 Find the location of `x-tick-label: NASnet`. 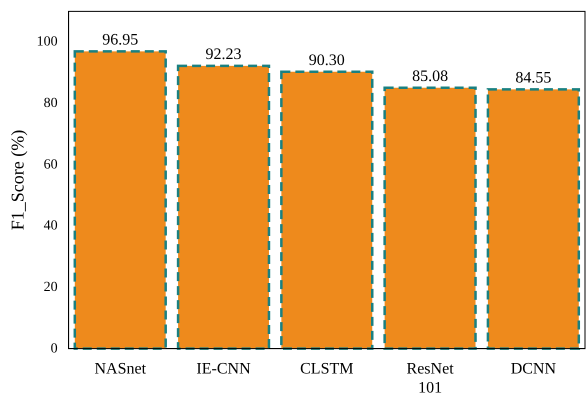

x-tick-label: NASnet is located at coordinates (120, 369).